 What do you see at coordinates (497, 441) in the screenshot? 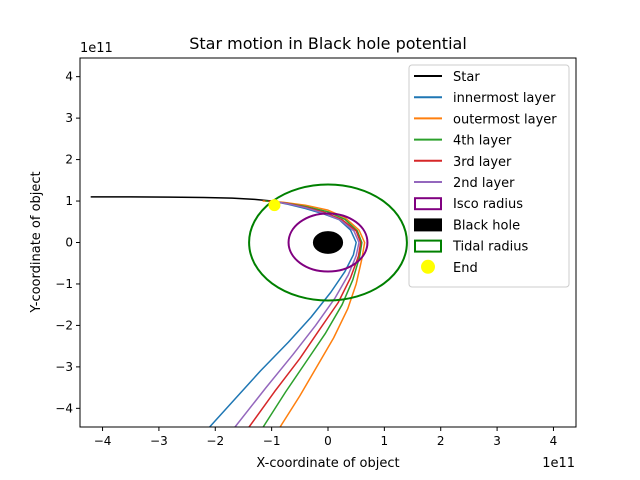
I see `x-tick-label: 3` at bounding box center [497, 441].